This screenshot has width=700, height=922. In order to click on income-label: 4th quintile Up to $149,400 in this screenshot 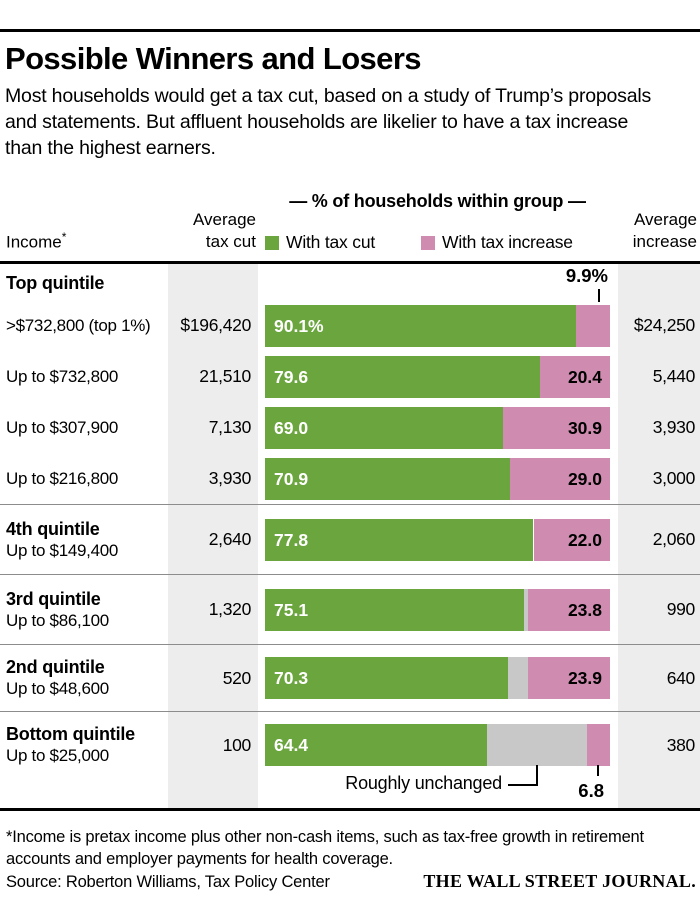, I will do `click(84, 540)`.